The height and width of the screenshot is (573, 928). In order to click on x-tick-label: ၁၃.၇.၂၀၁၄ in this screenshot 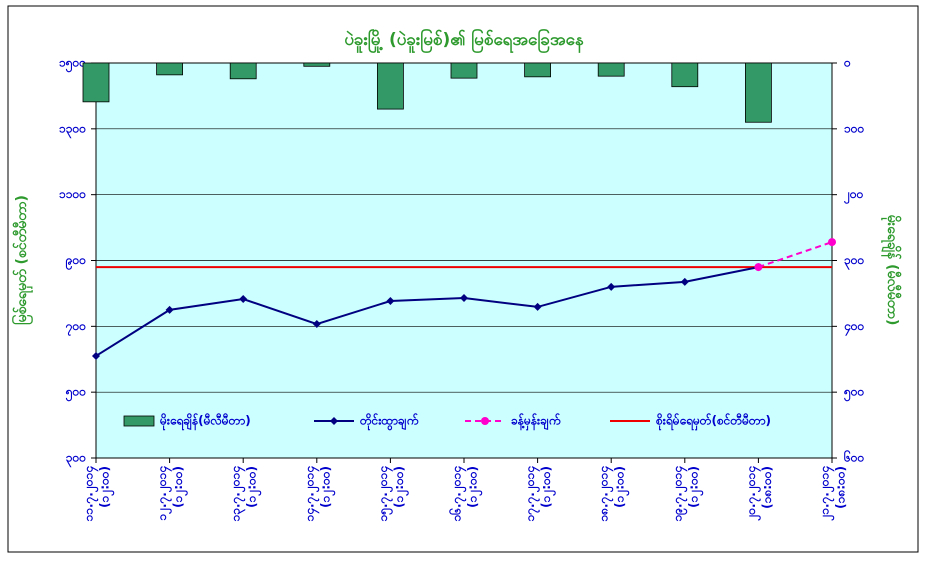, I will do `click(238, 494)`.